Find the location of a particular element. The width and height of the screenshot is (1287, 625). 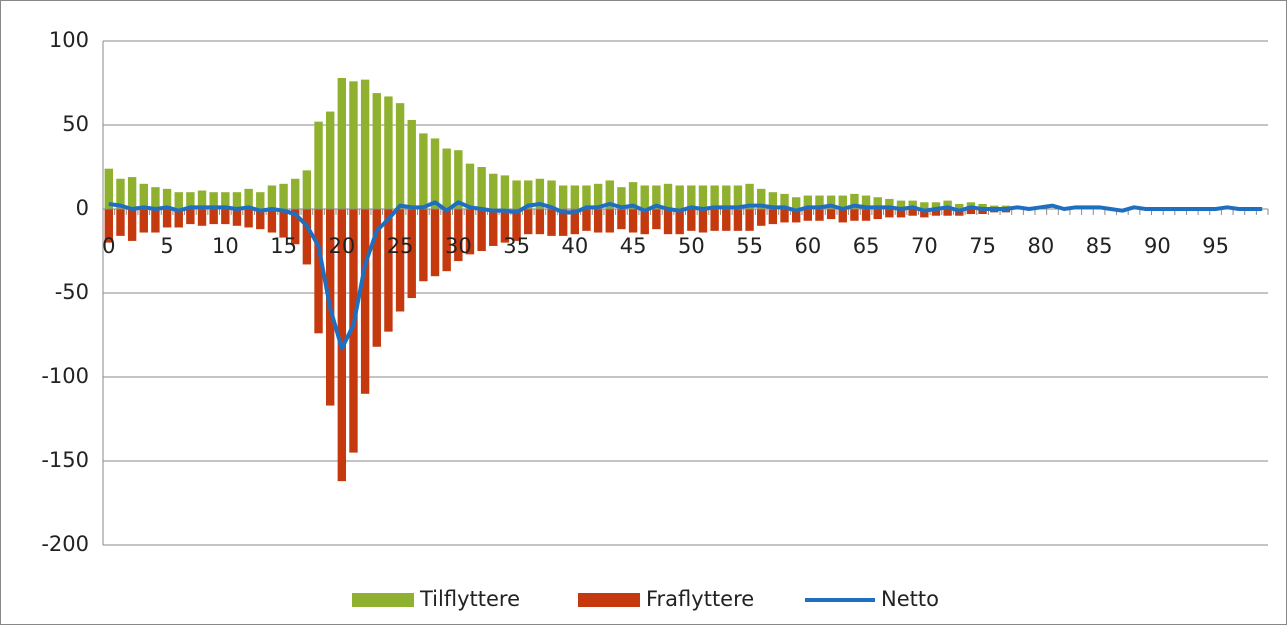

x-tick-label: 35 is located at coordinates (516, 246).